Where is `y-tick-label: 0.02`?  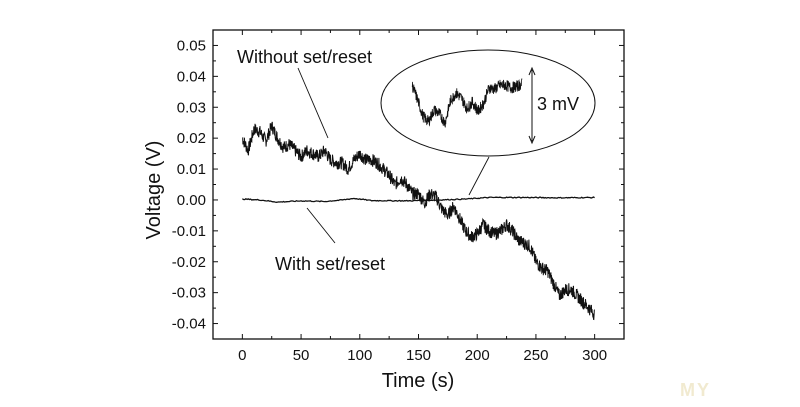 y-tick-label: 0.02 is located at coordinates (191, 138).